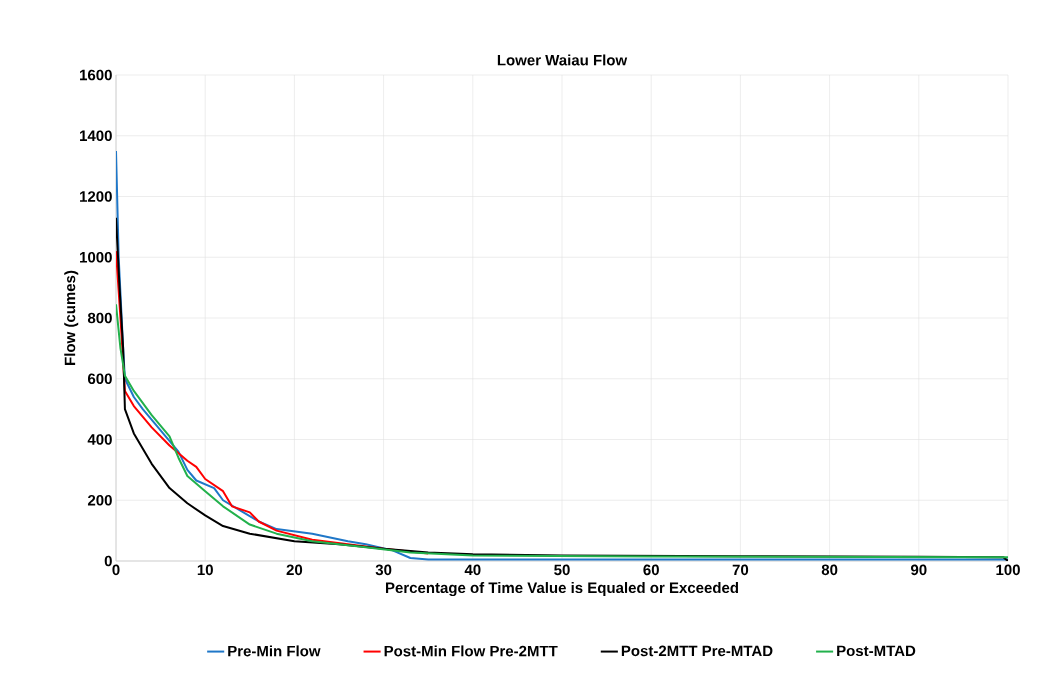 This screenshot has height=678, width=1039. What do you see at coordinates (96, 257) in the screenshot?
I see `y-tick-label: 1000` at bounding box center [96, 257].